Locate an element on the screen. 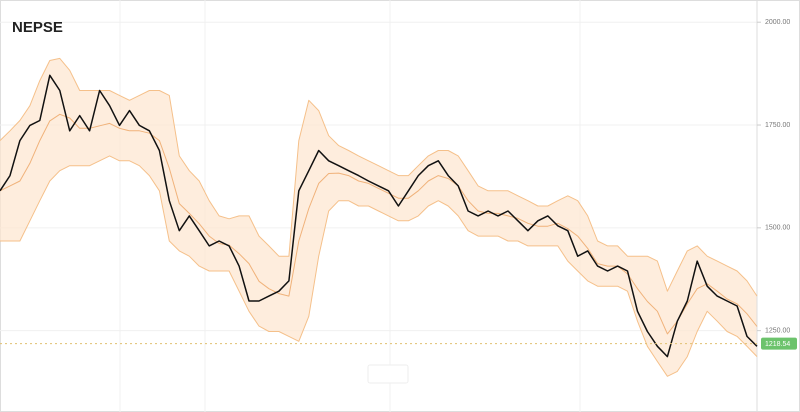  last-price-box is located at coordinates (779, 343).